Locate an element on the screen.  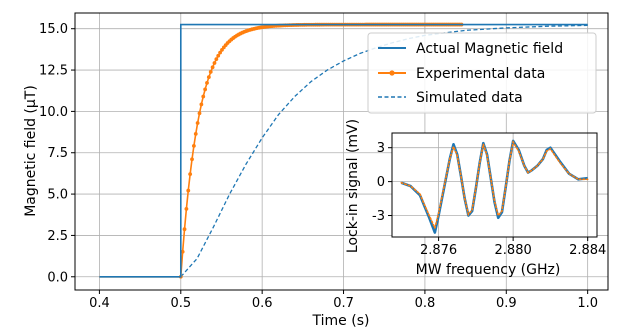
main-x-tick-label: 1.0 is located at coordinates (587, 303).